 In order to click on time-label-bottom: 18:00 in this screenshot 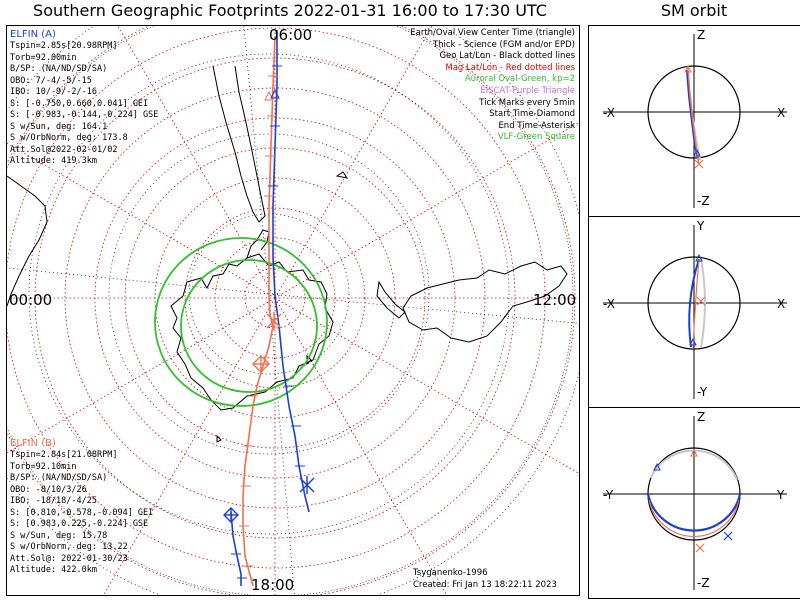, I will do `click(273, 585)`.